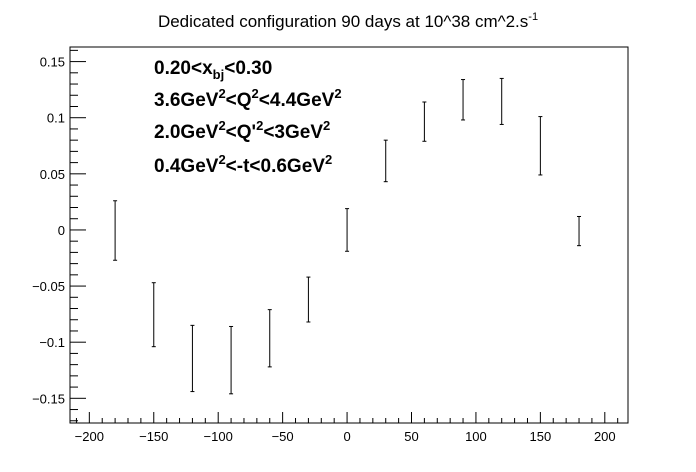  Describe the element at coordinates (297, 100) in the screenshot. I see `annotation-text: <4.4GeV` at that location.